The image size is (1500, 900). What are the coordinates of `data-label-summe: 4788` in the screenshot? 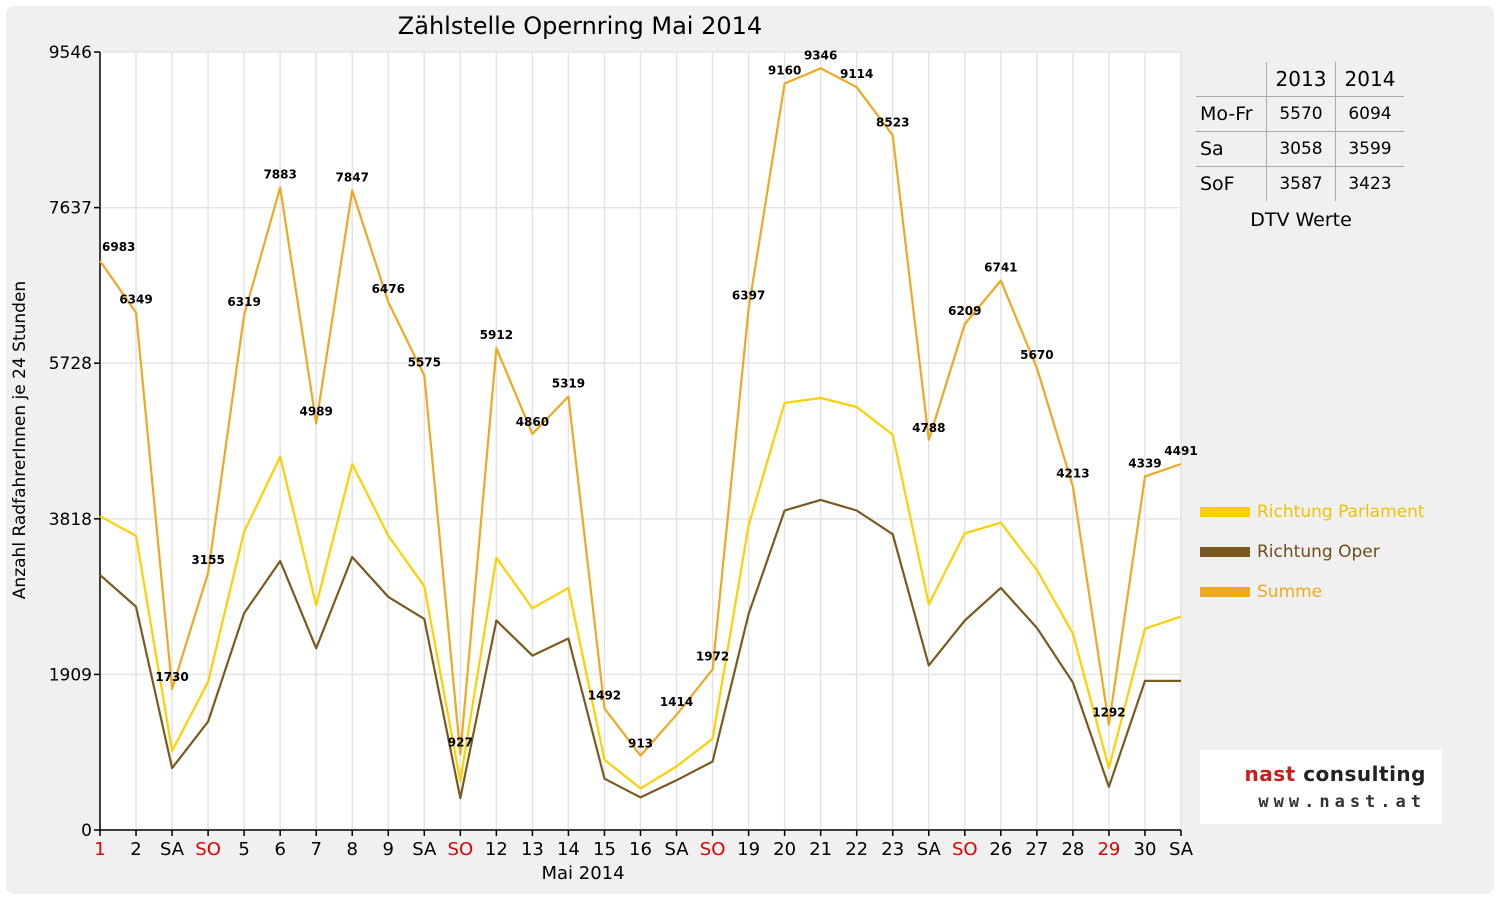 It's located at (928, 428).